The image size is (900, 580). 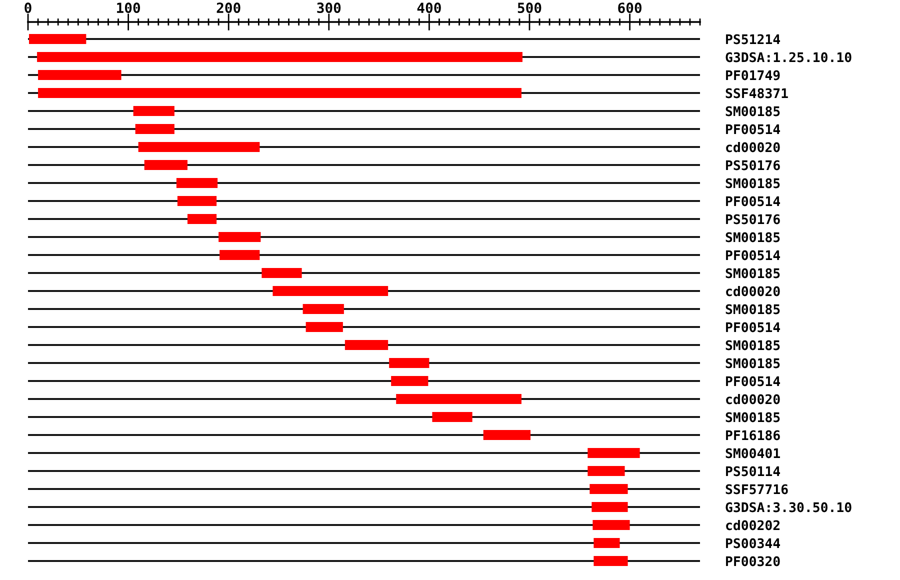 I want to click on y-tick-label: PF01749, so click(x=753, y=75).